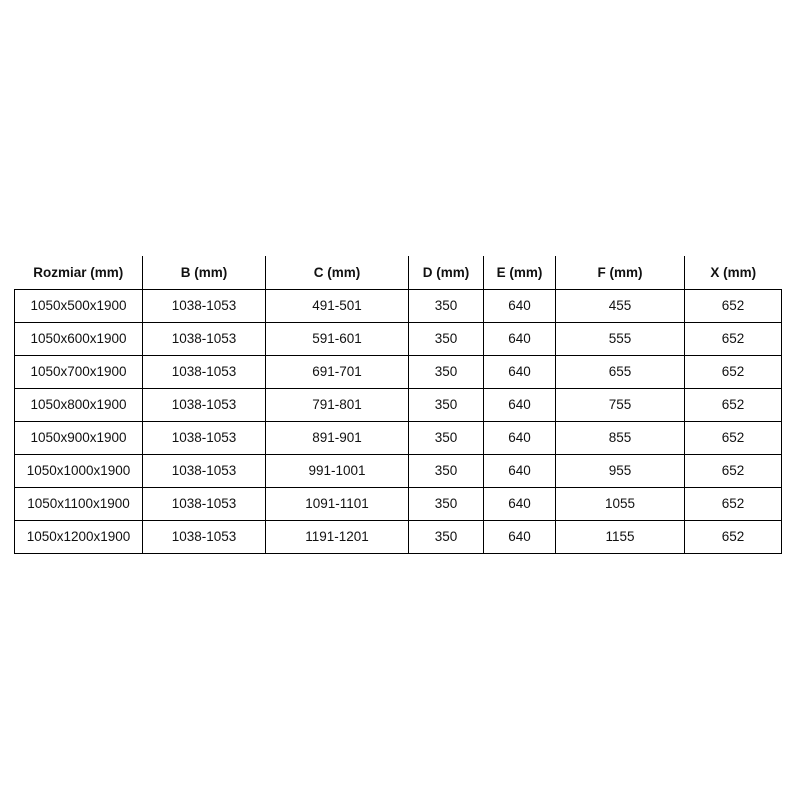 The image size is (800, 800). I want to click on cell-size: 1050x600x1900, so click(78, 339).